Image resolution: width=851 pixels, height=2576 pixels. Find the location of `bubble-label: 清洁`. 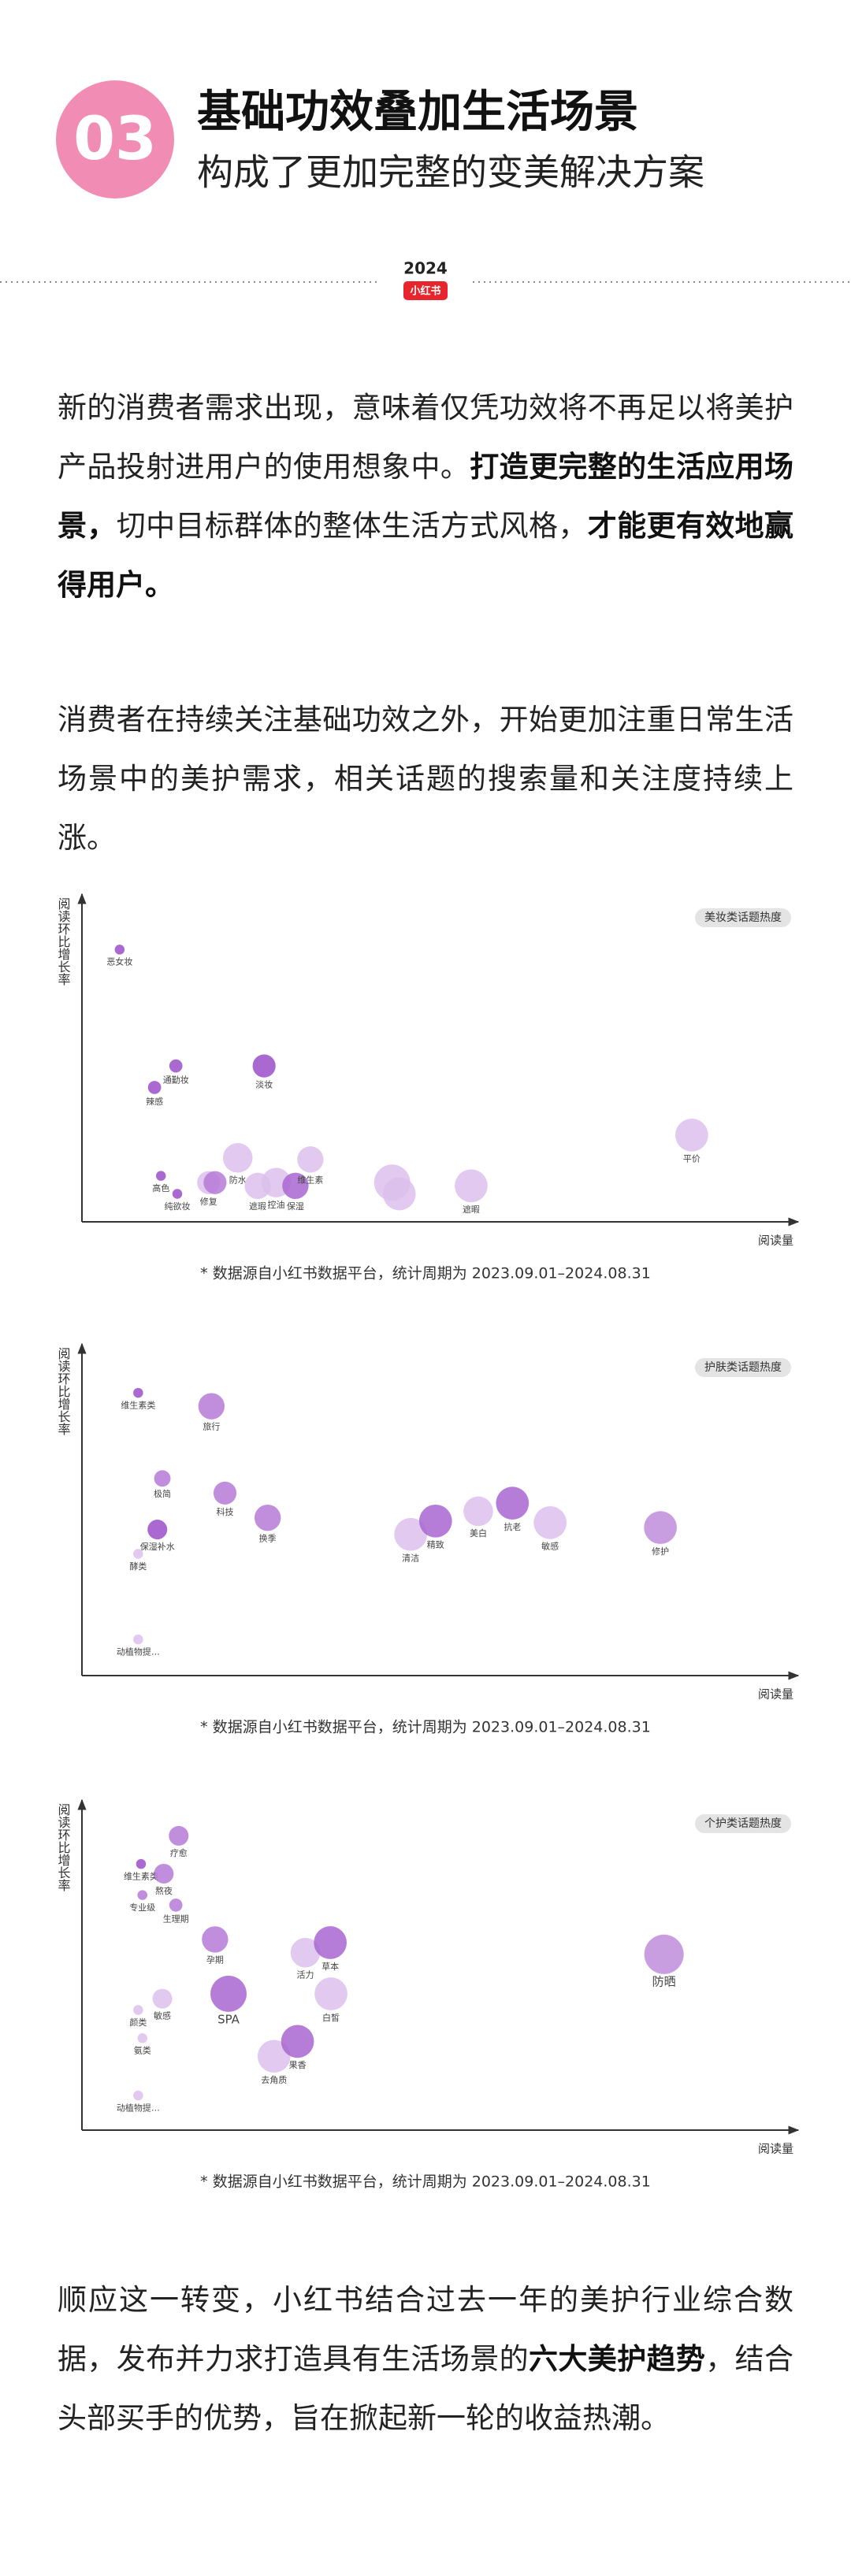

bubble-label: 清洁 is located at coordinates (410, 1558).